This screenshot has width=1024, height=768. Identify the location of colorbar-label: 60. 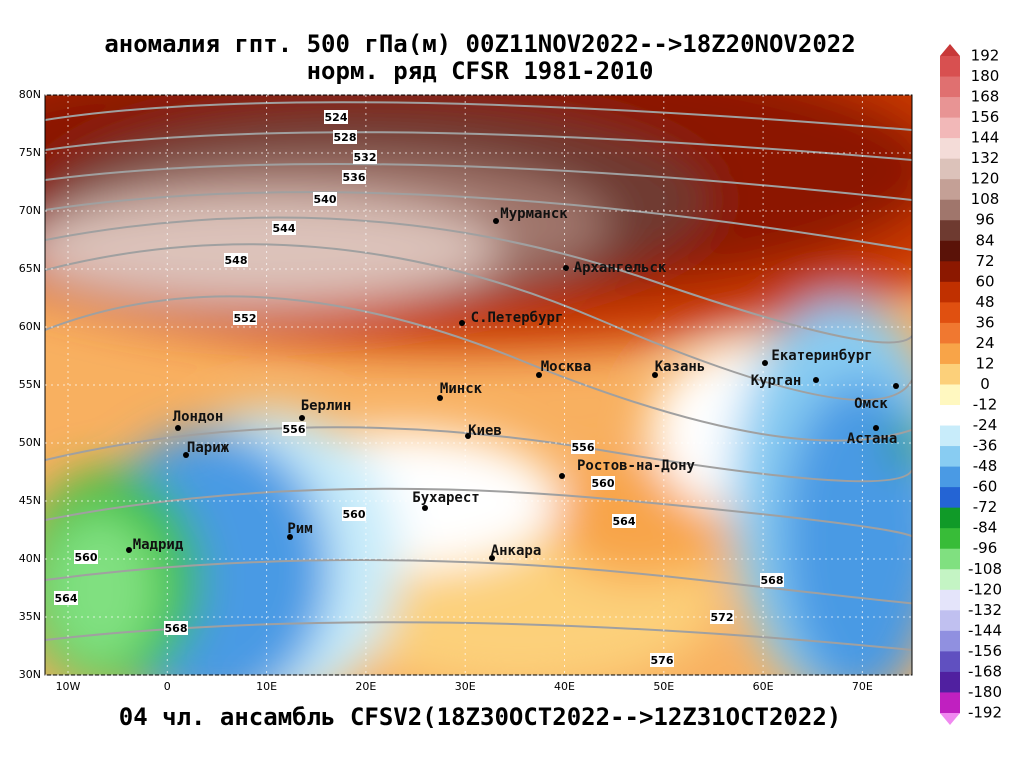
(984, 281).